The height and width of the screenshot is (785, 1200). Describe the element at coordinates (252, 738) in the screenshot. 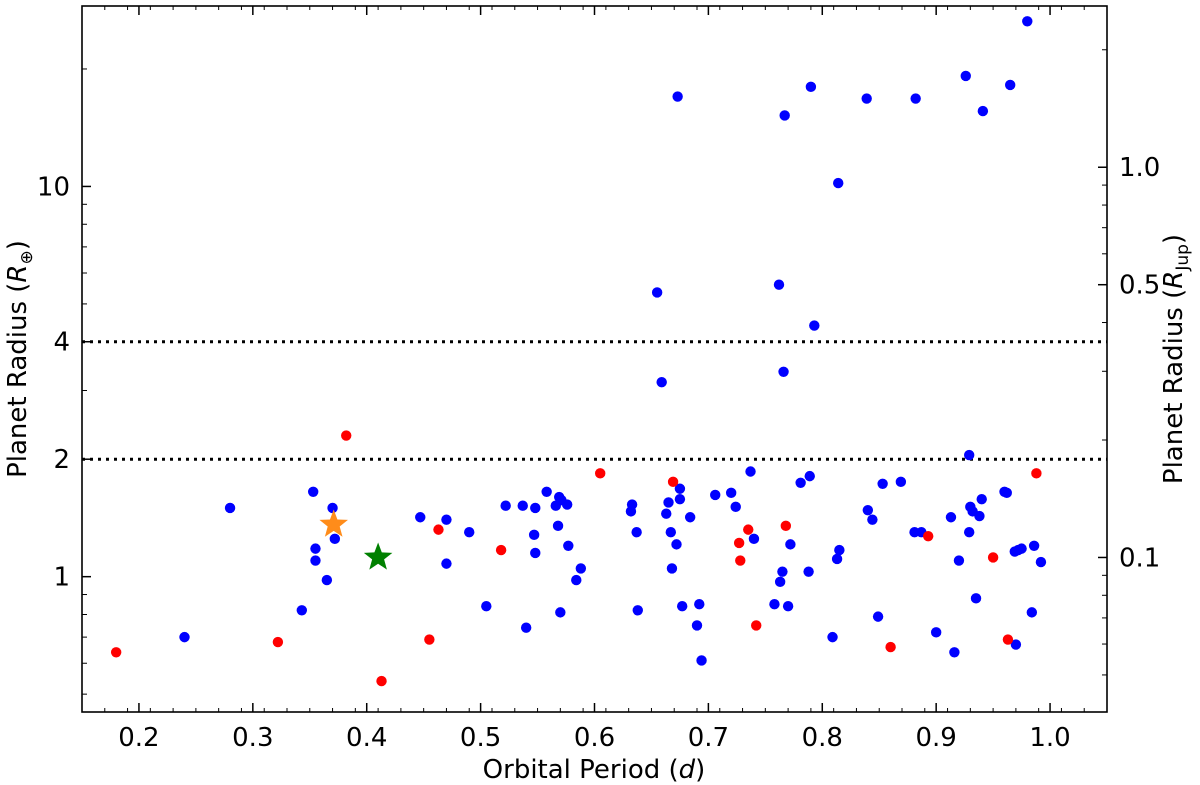

I see `x-tick-label: 0.3` at that location.